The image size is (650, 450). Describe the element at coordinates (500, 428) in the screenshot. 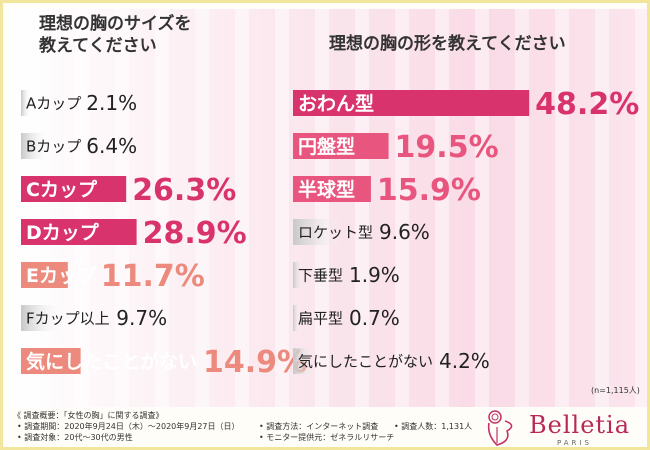

I see `rose-b-icon` at that location.